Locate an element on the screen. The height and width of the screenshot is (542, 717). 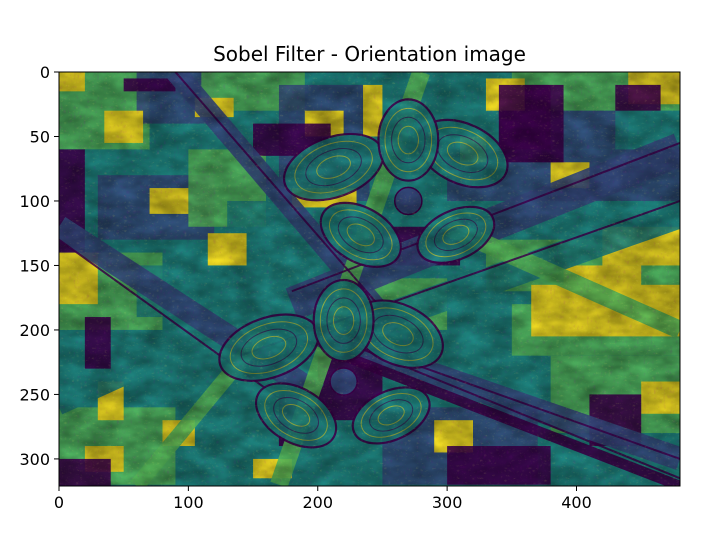
y-tick-label: 100 is located at coordinates (34, 201).